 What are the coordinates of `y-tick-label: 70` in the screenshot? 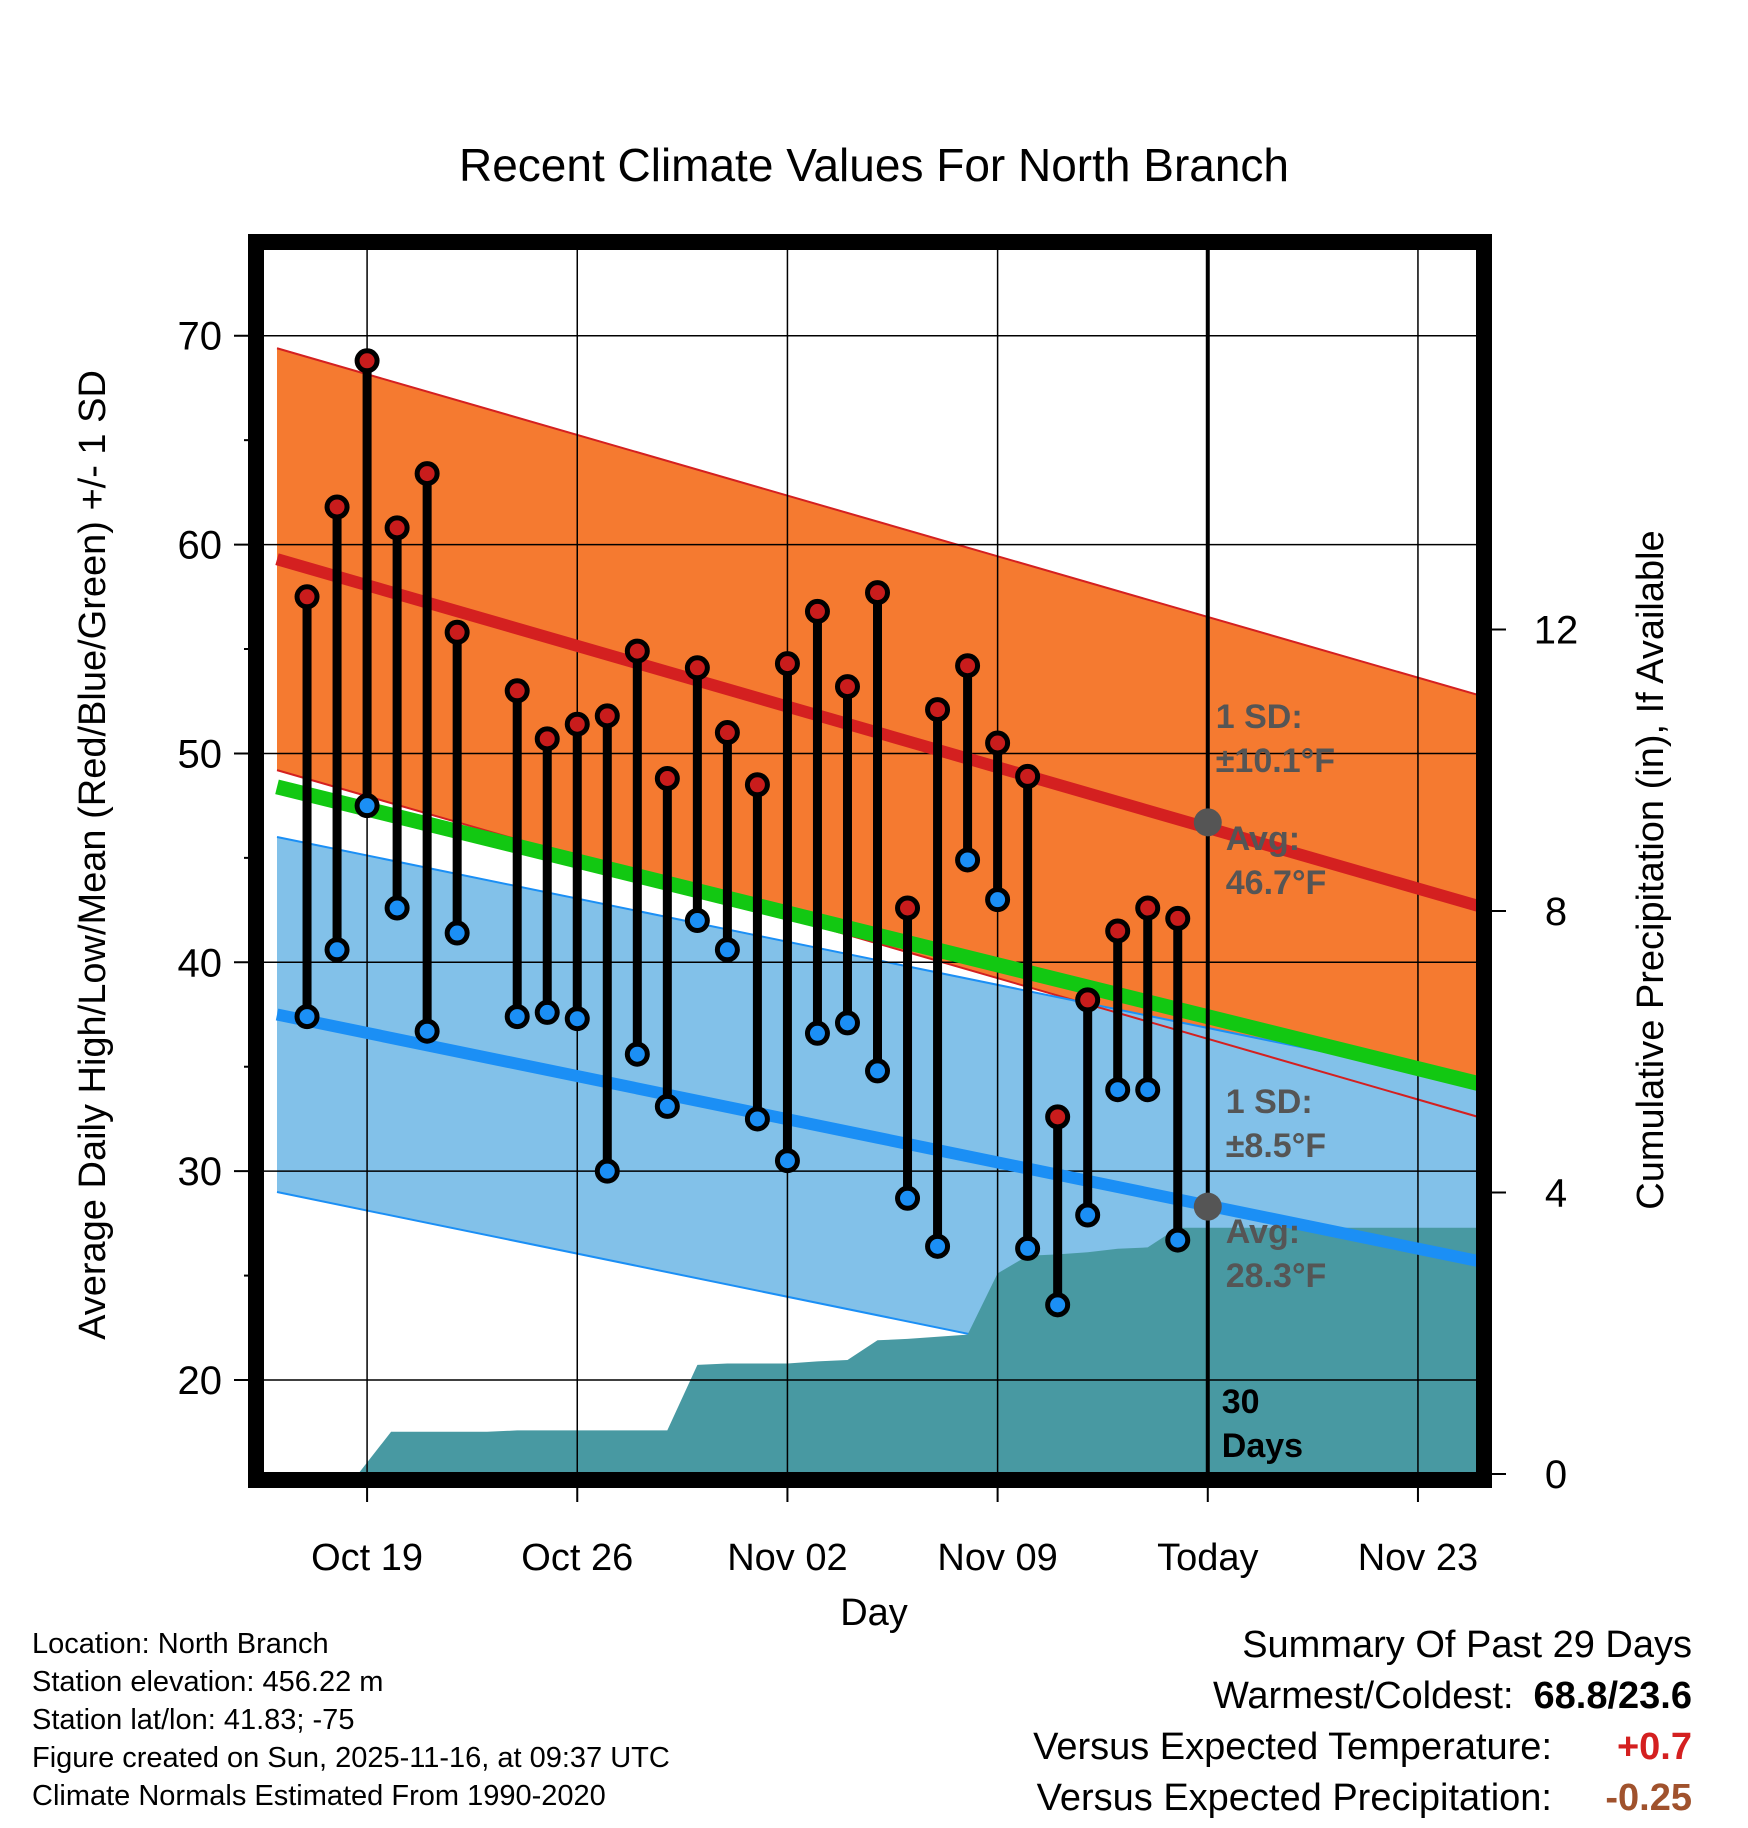 It's located at (200, 337).